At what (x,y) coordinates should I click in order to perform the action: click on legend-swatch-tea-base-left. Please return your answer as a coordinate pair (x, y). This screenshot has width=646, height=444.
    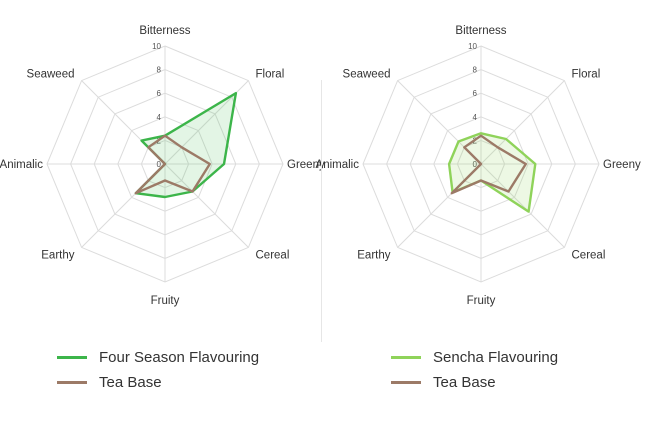
    Looking at the image, I should click on (72, 382).